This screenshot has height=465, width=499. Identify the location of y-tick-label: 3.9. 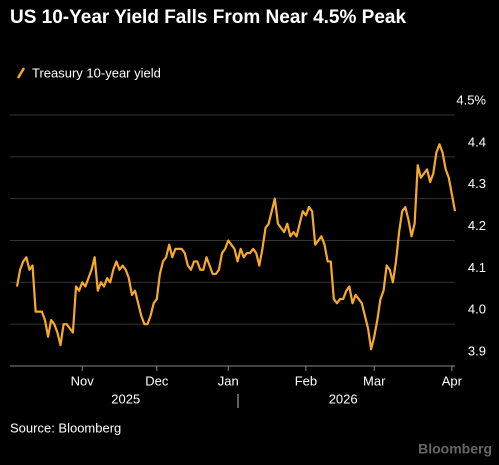
(477, 350).